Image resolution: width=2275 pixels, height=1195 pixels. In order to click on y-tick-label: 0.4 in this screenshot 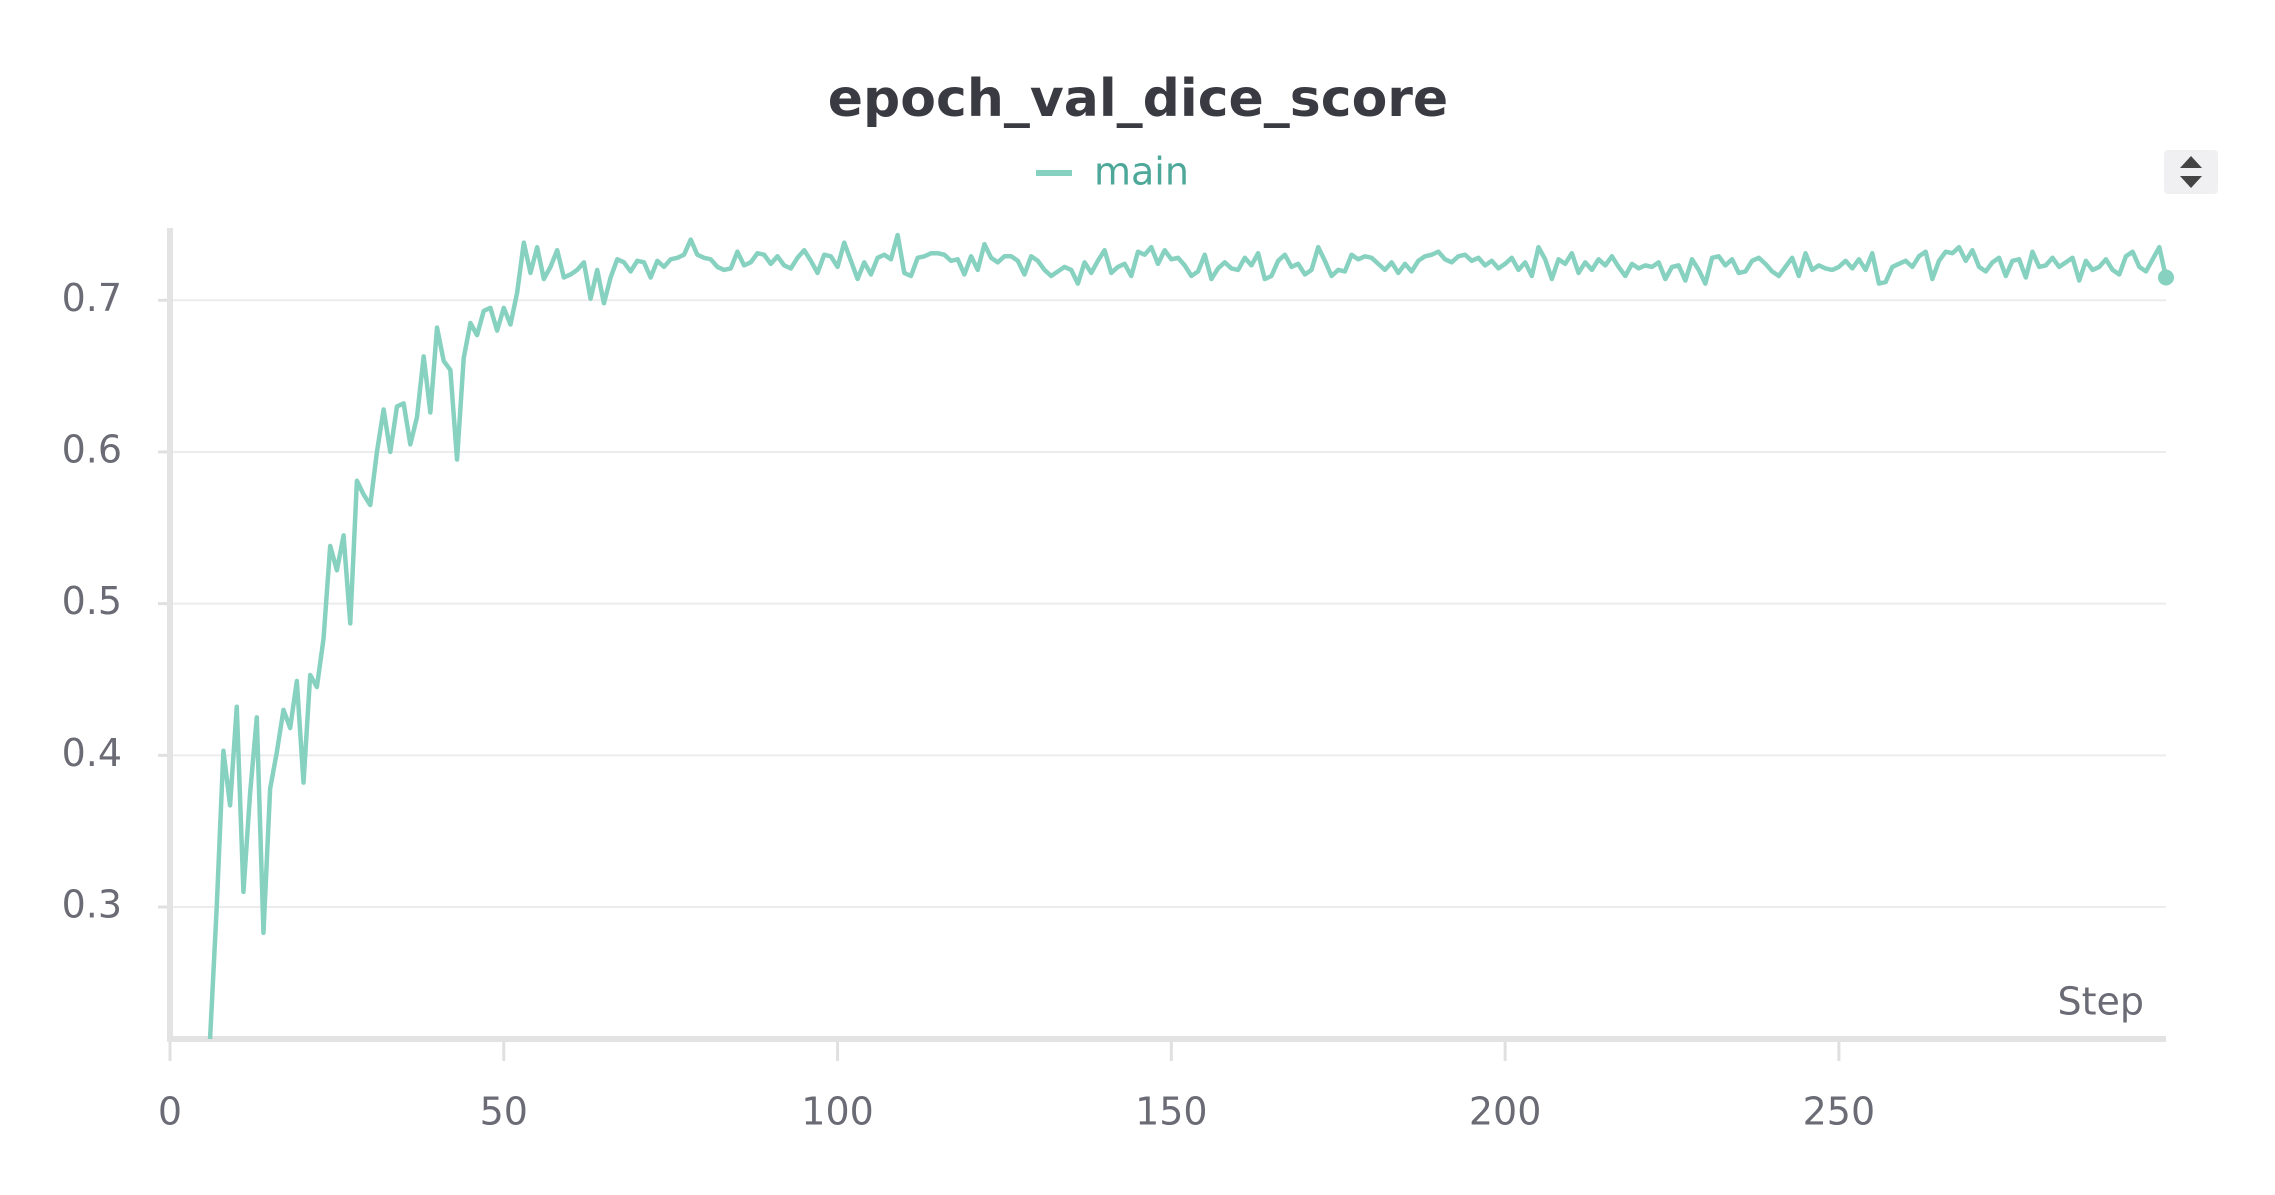, I will do `click(92, 753)`.